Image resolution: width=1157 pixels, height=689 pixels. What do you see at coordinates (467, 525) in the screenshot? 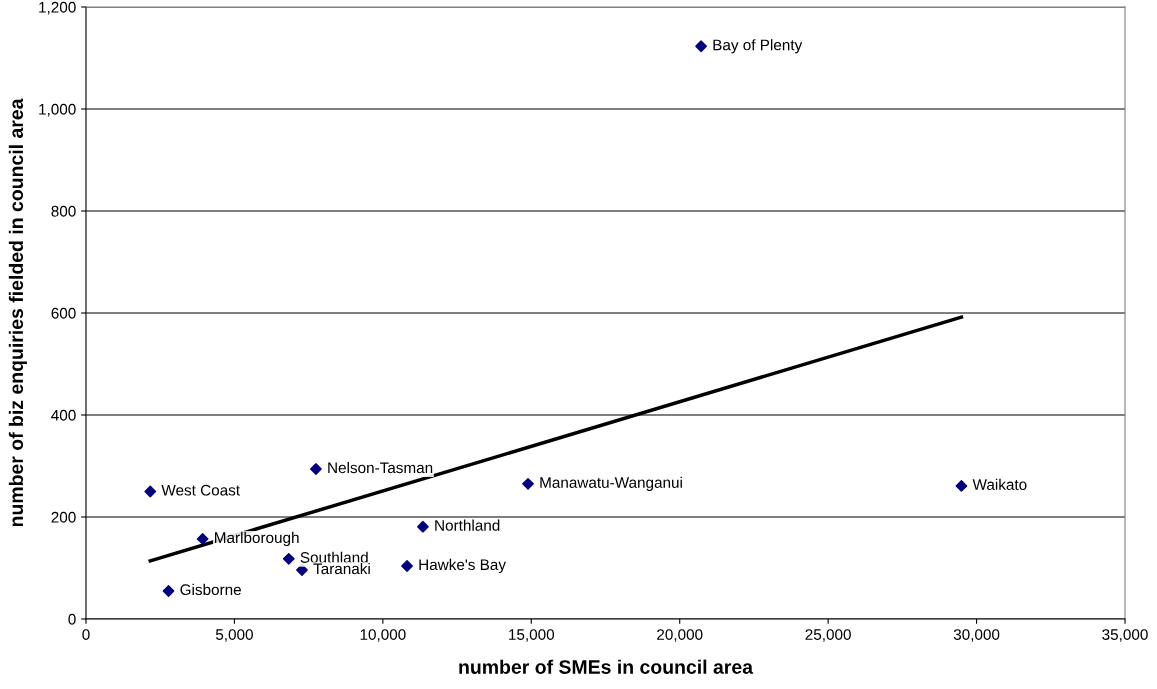
I see `annotation: Northland` at bounding box center [467, 525].